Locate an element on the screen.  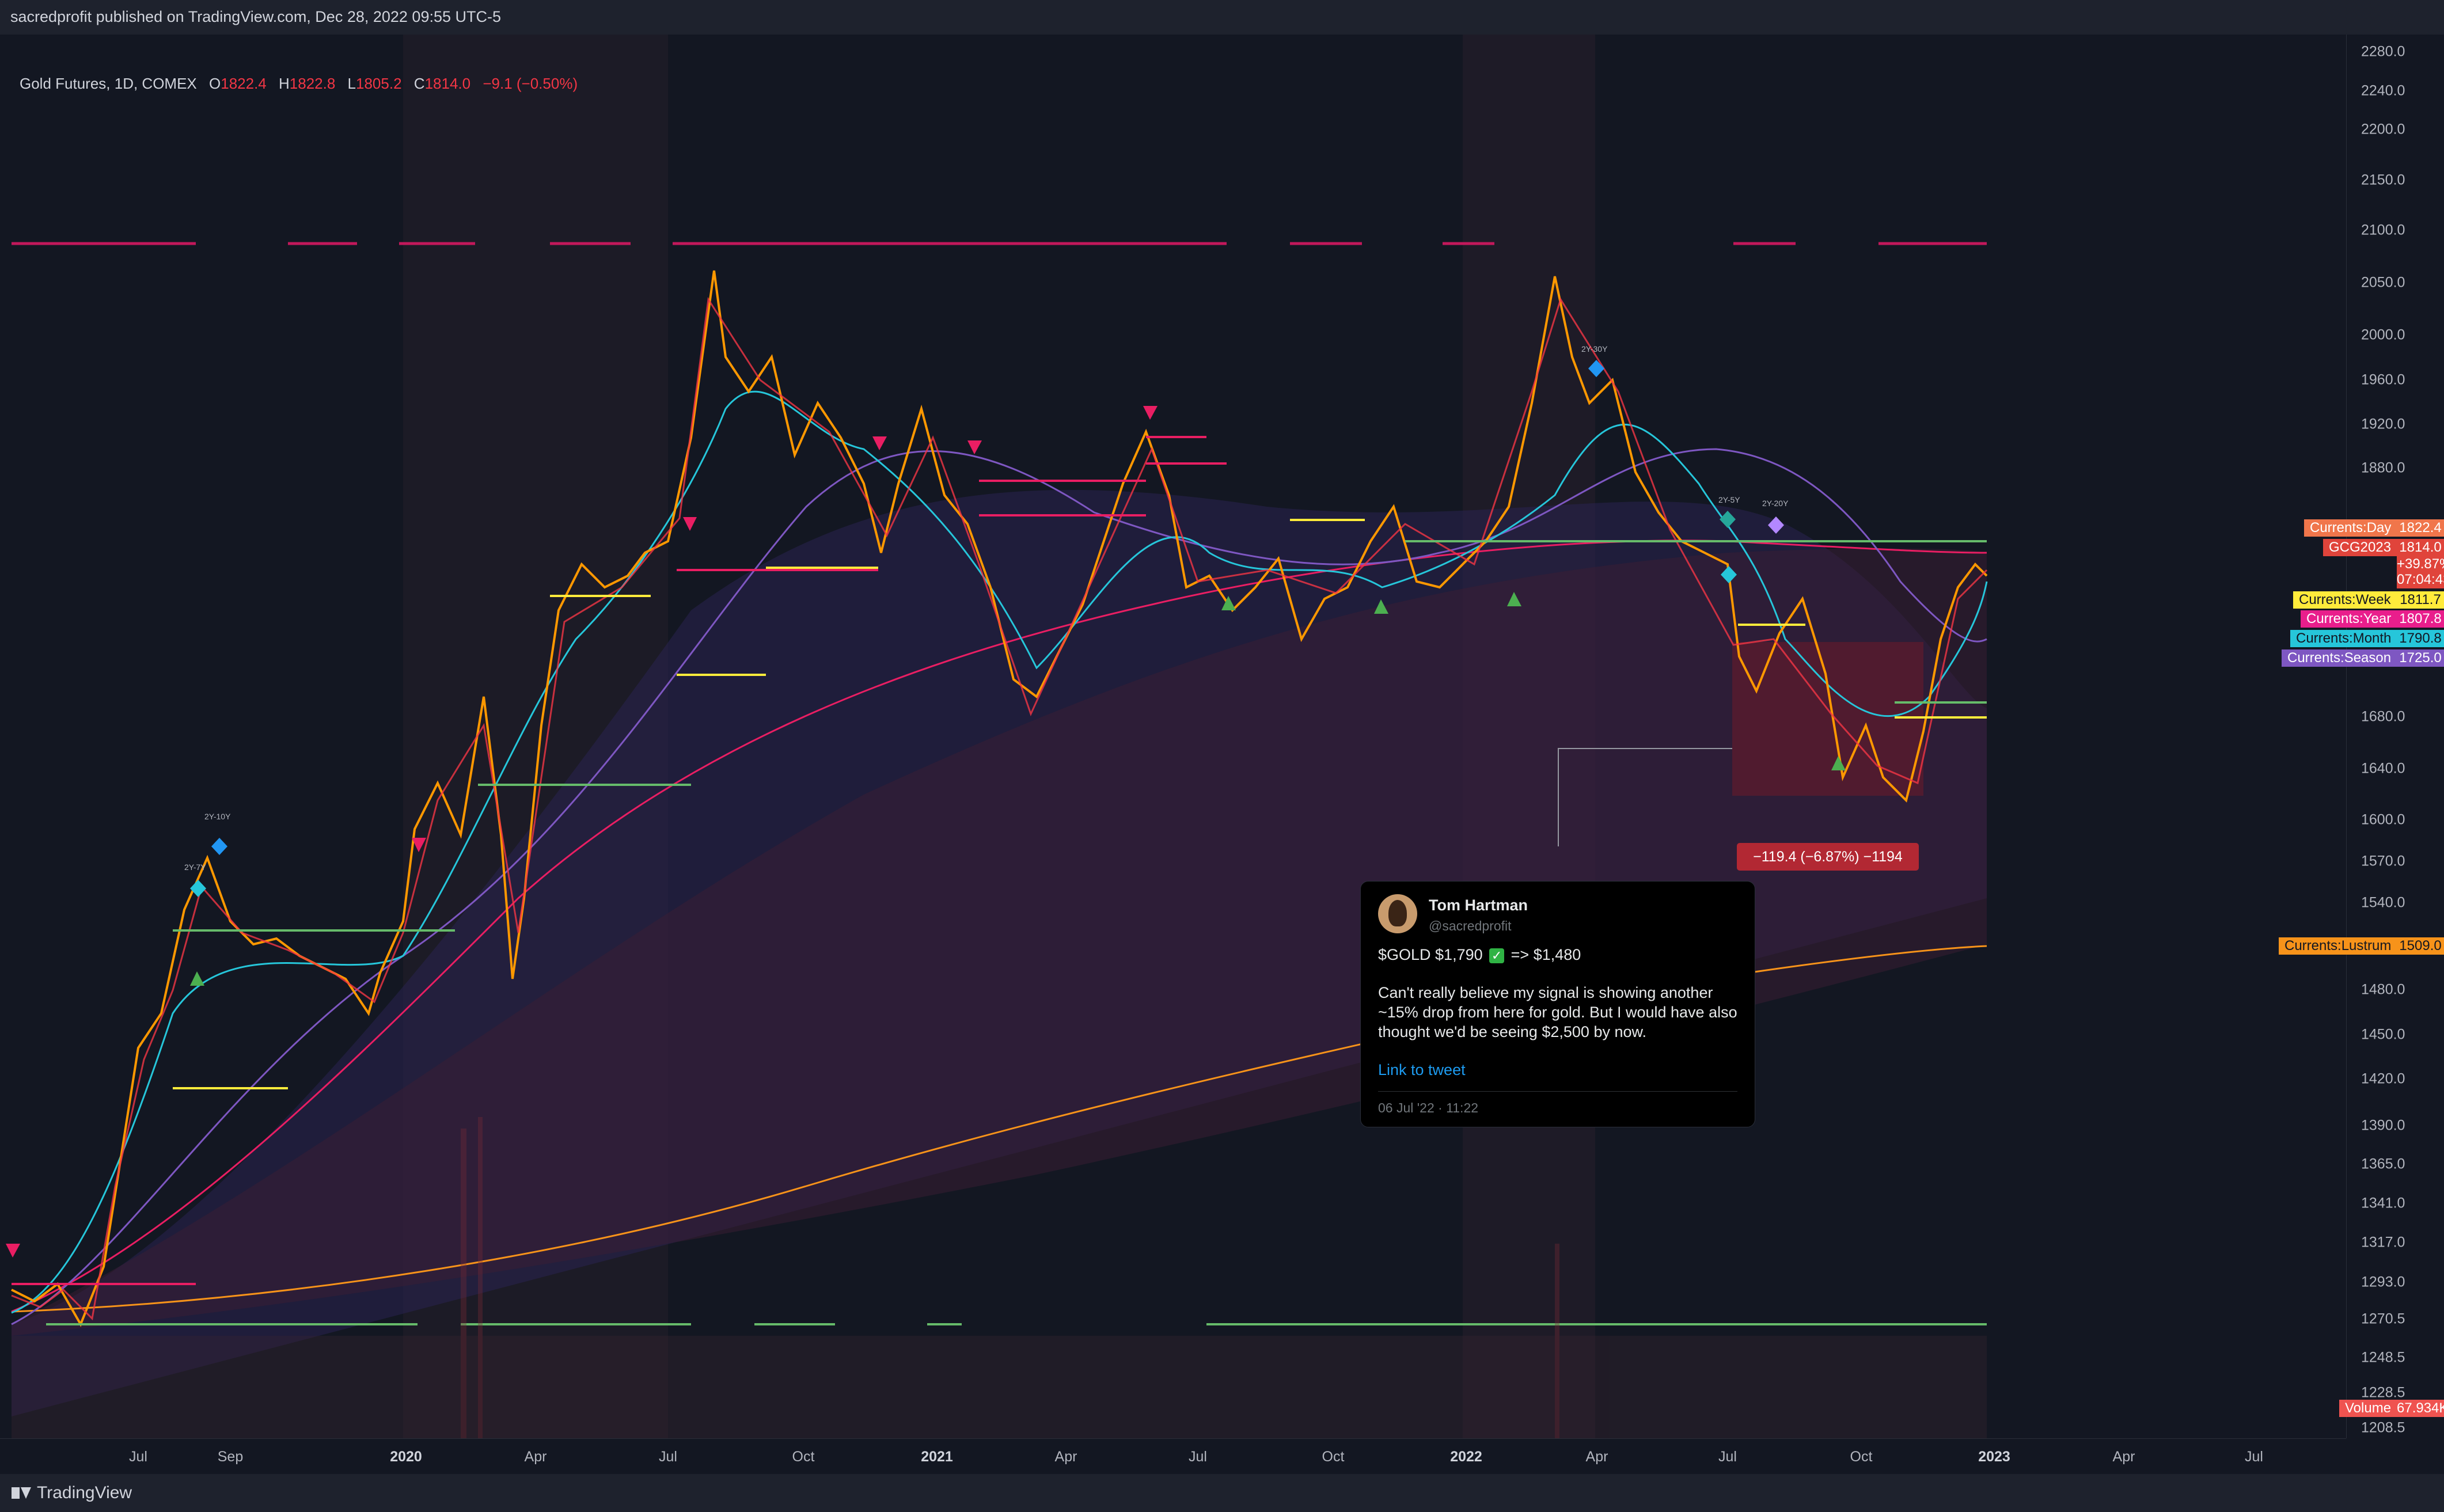
price-tick-label: 1920.0 is located at coordinates (2383, 424).